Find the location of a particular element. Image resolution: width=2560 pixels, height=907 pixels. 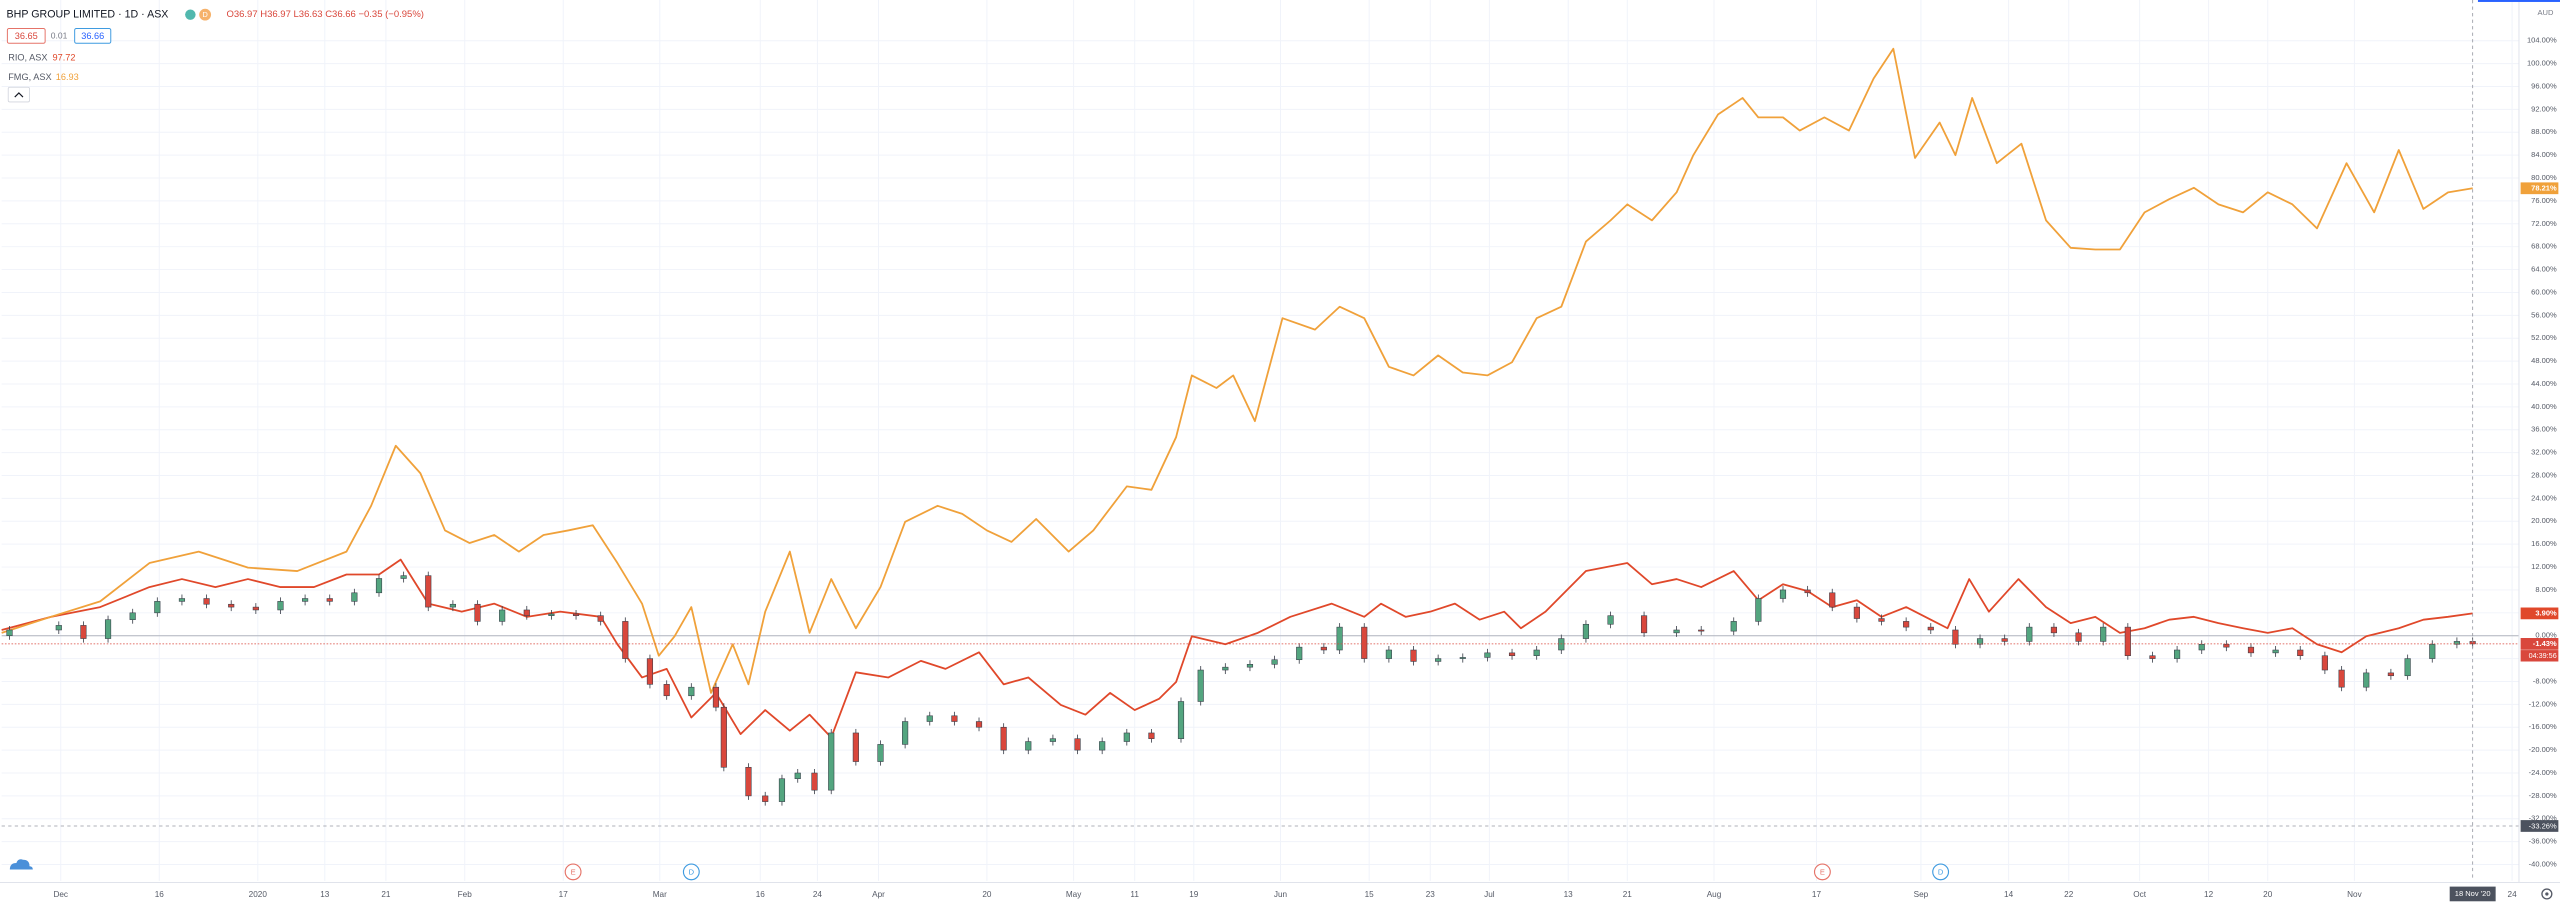

legend-name: FMG, ASX is located at coordinates (29, 77).